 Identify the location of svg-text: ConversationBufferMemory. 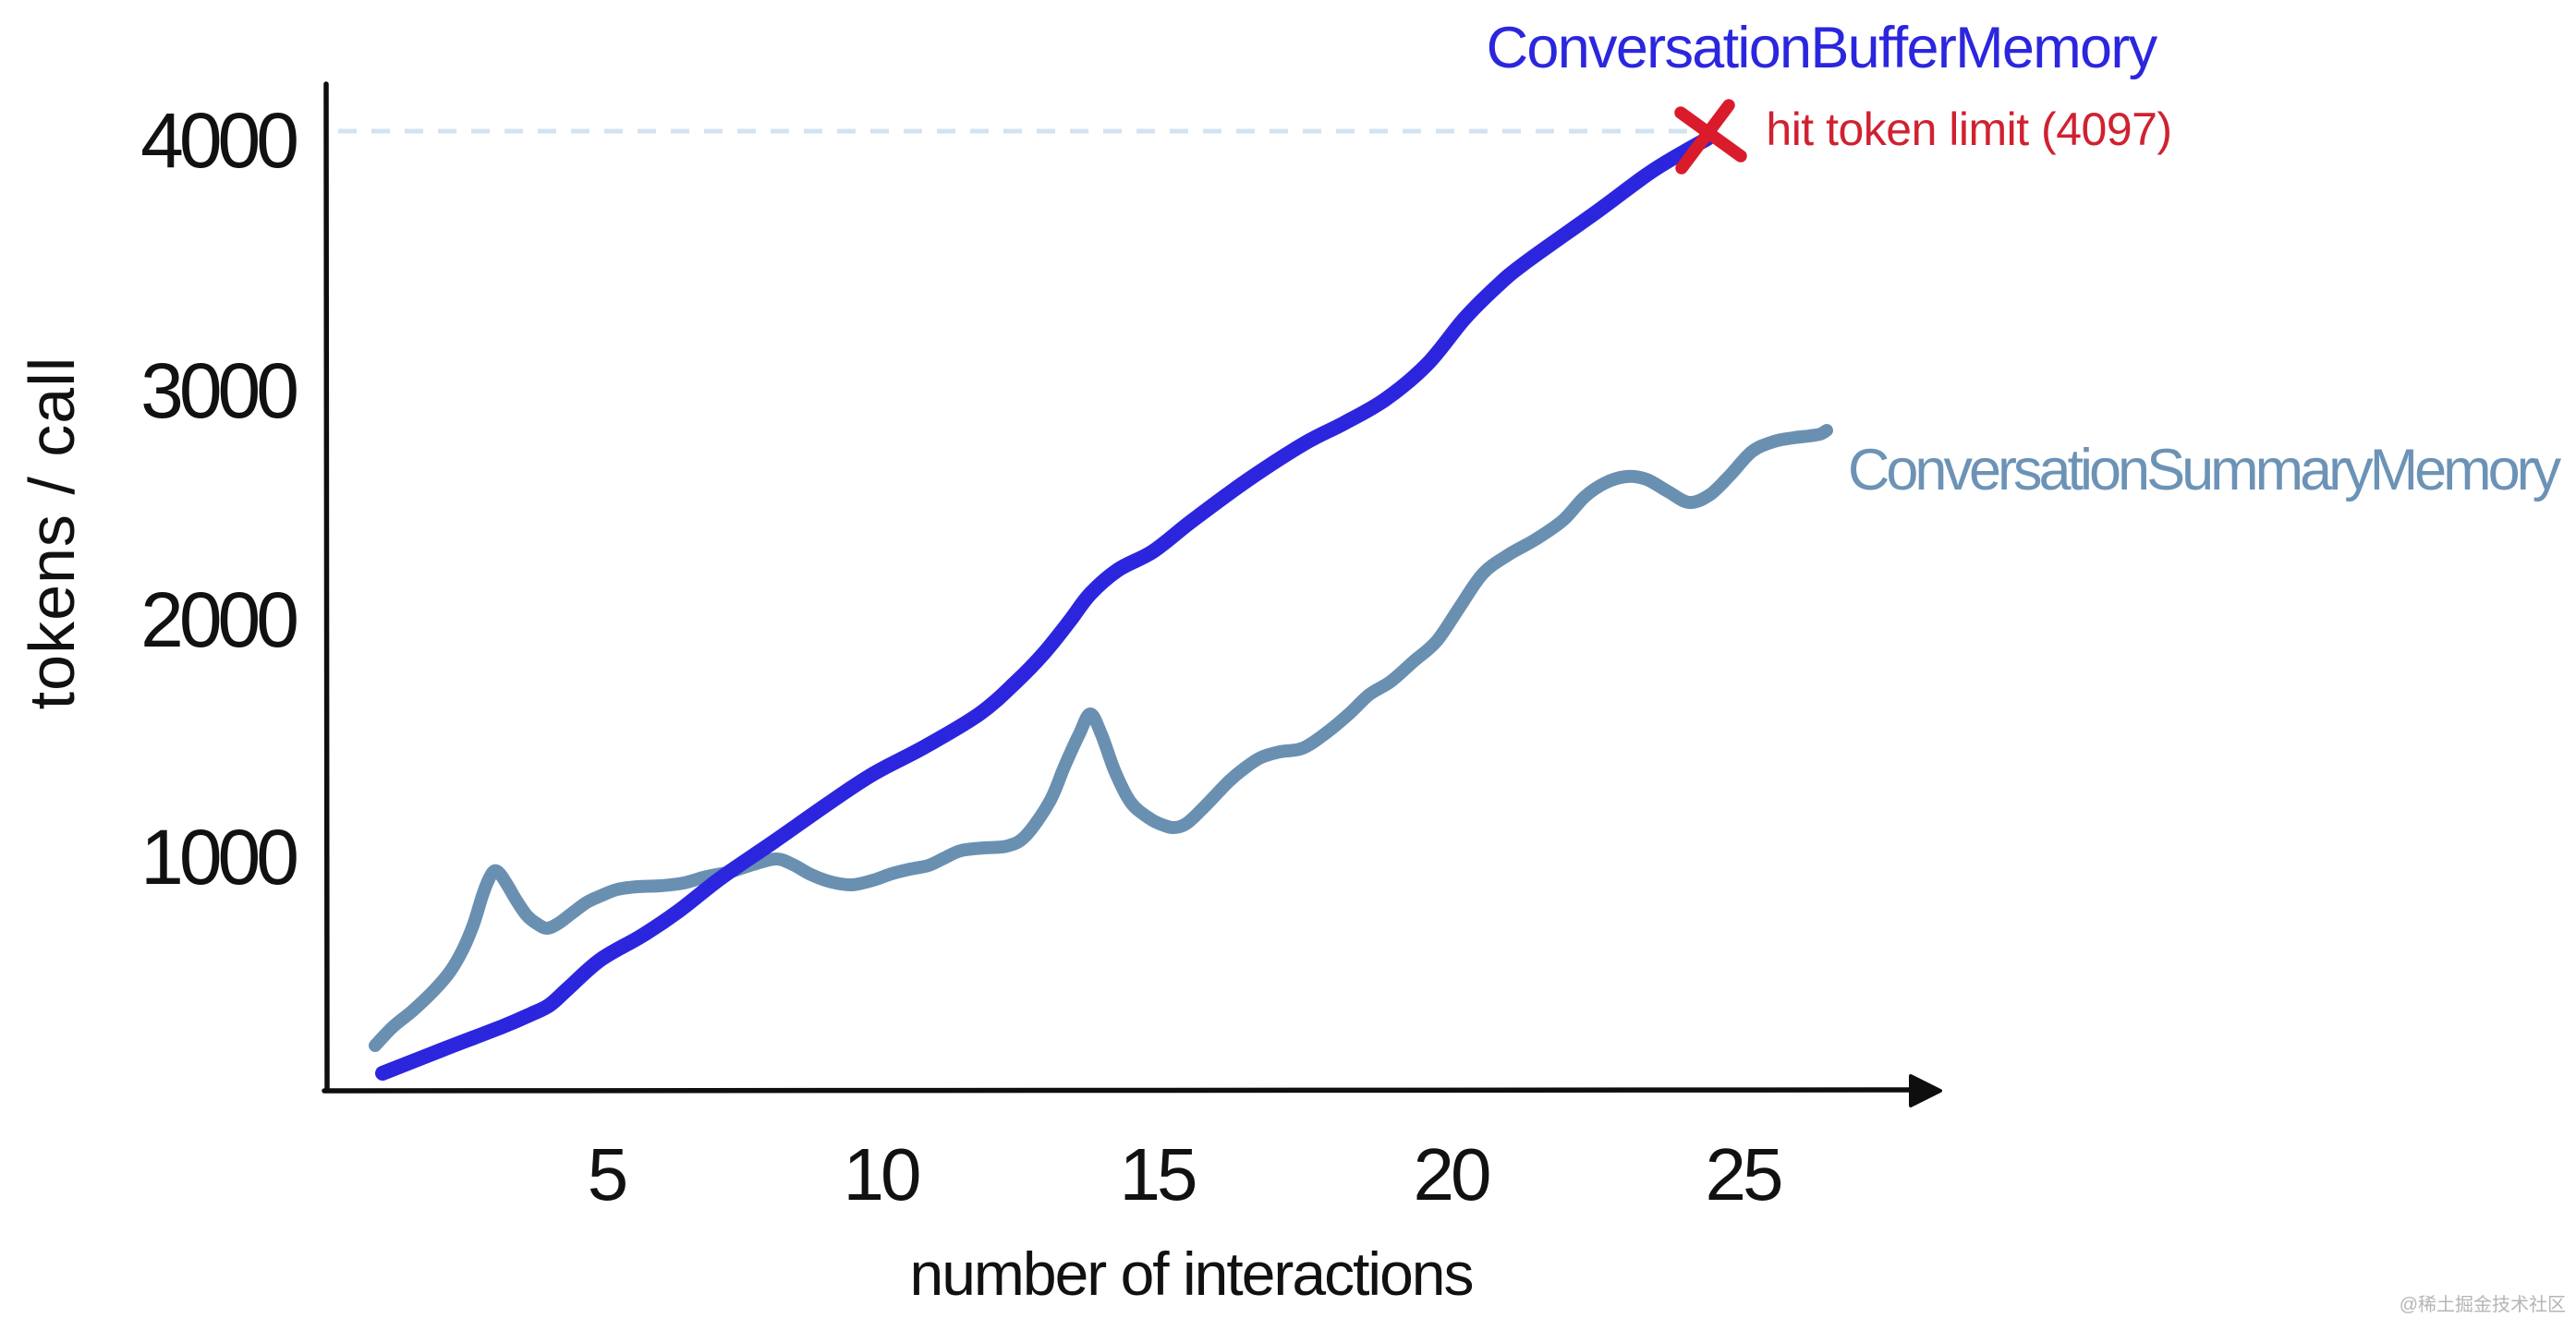
(1822, 48).